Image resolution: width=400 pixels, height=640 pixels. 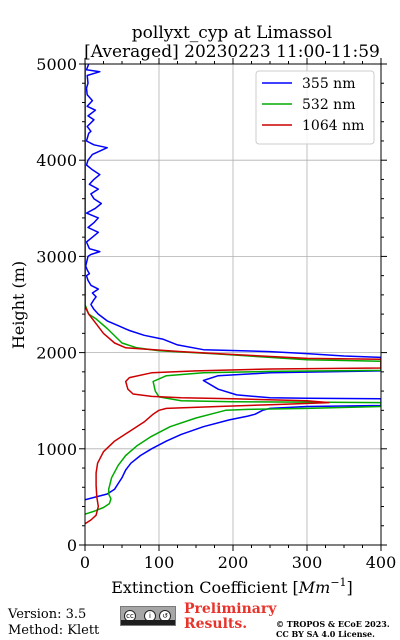 I want to click on preliminary-line2: Results., so click(x=216, y=624).